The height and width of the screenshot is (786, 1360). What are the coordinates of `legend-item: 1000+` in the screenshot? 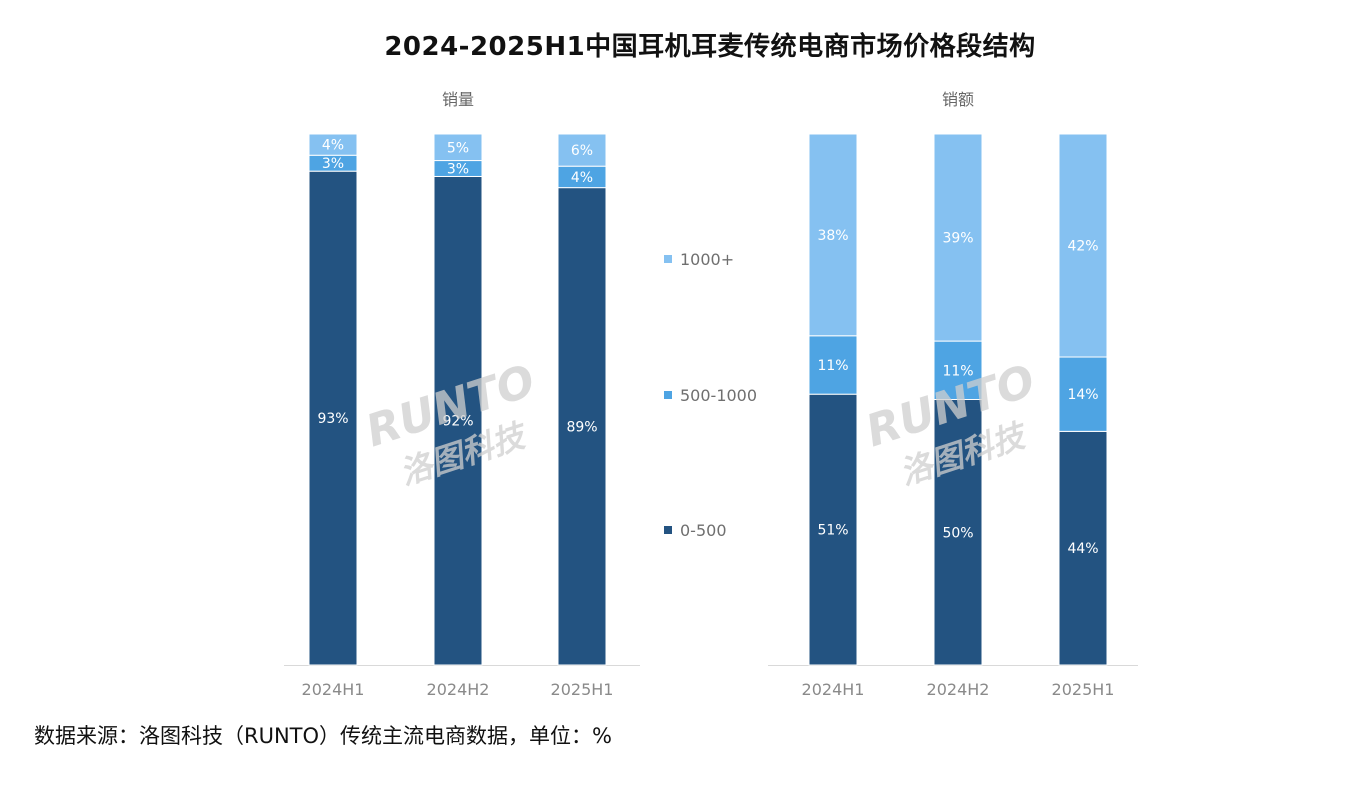 It's located at (699, 259).